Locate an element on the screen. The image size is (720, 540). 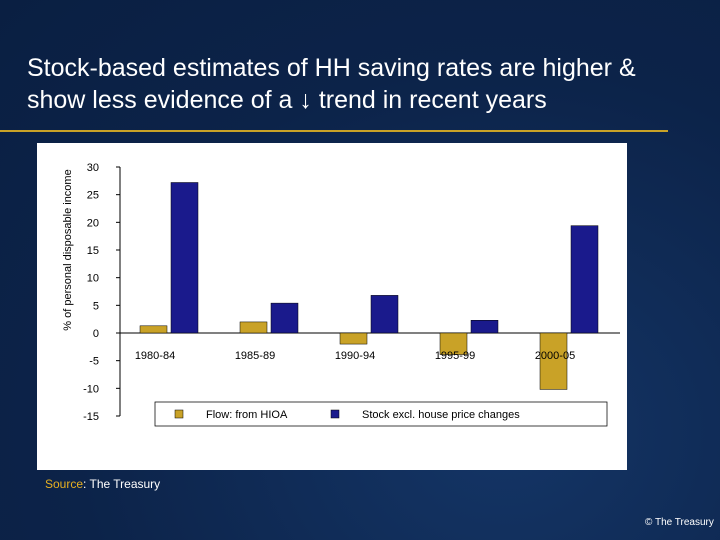
y-tick-label: 5 is located at coordinates (96, 306).